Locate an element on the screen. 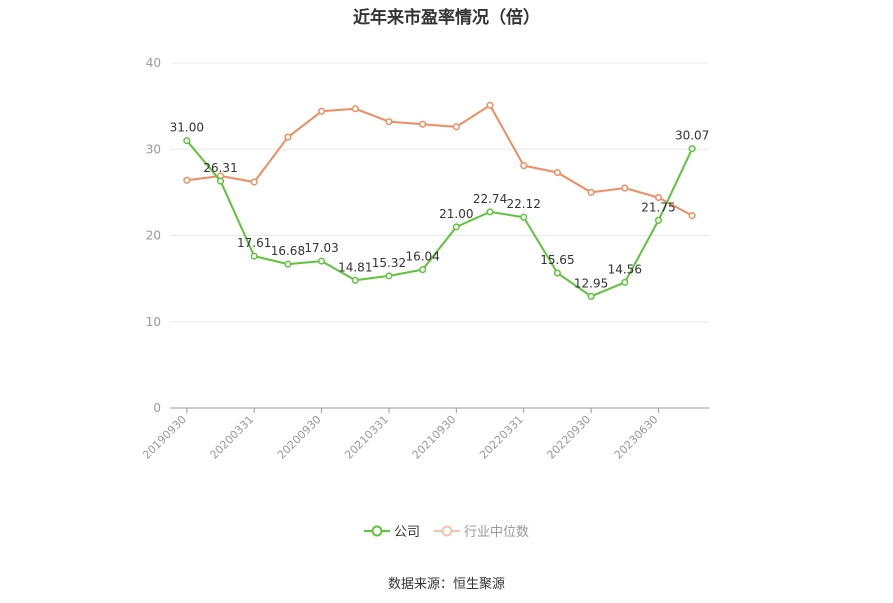 This screenshot has height=603, width=893. data-label: 15.32 is located at coordinates (389, 263).